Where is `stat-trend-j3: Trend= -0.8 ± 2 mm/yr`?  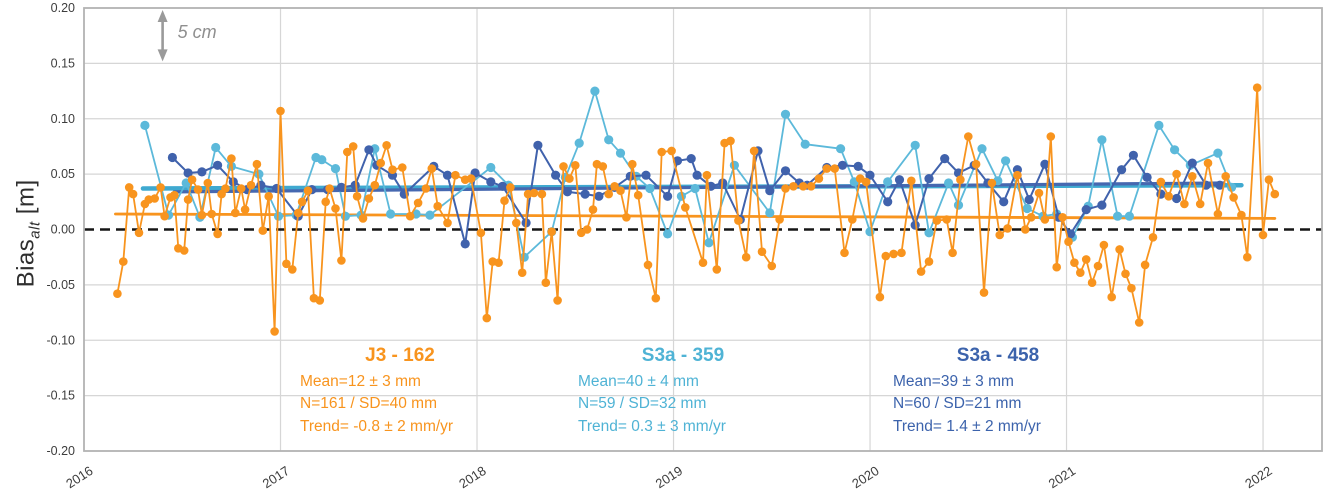
stat-trend-j3: Trend= -0.8 ± 2 mm/yr is located at coordinates (377, 426).